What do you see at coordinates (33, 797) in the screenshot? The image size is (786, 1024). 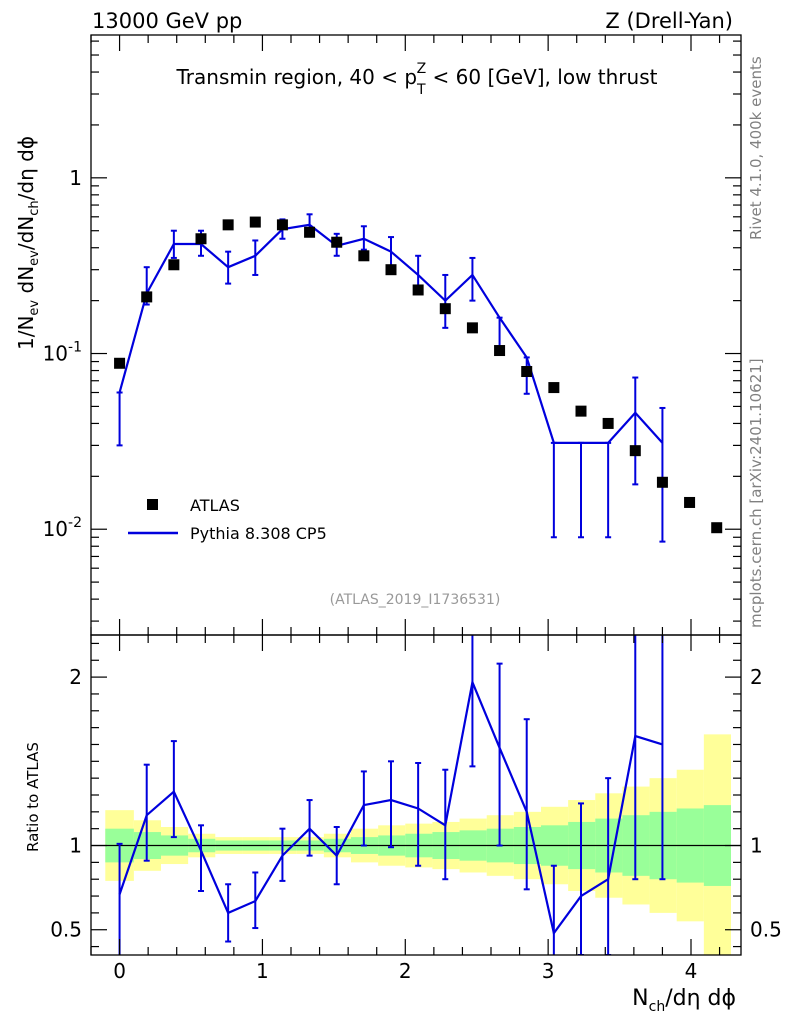 I see `ratio-ylabel: Ratio to ATLAS` at bounding box center [33, 797].